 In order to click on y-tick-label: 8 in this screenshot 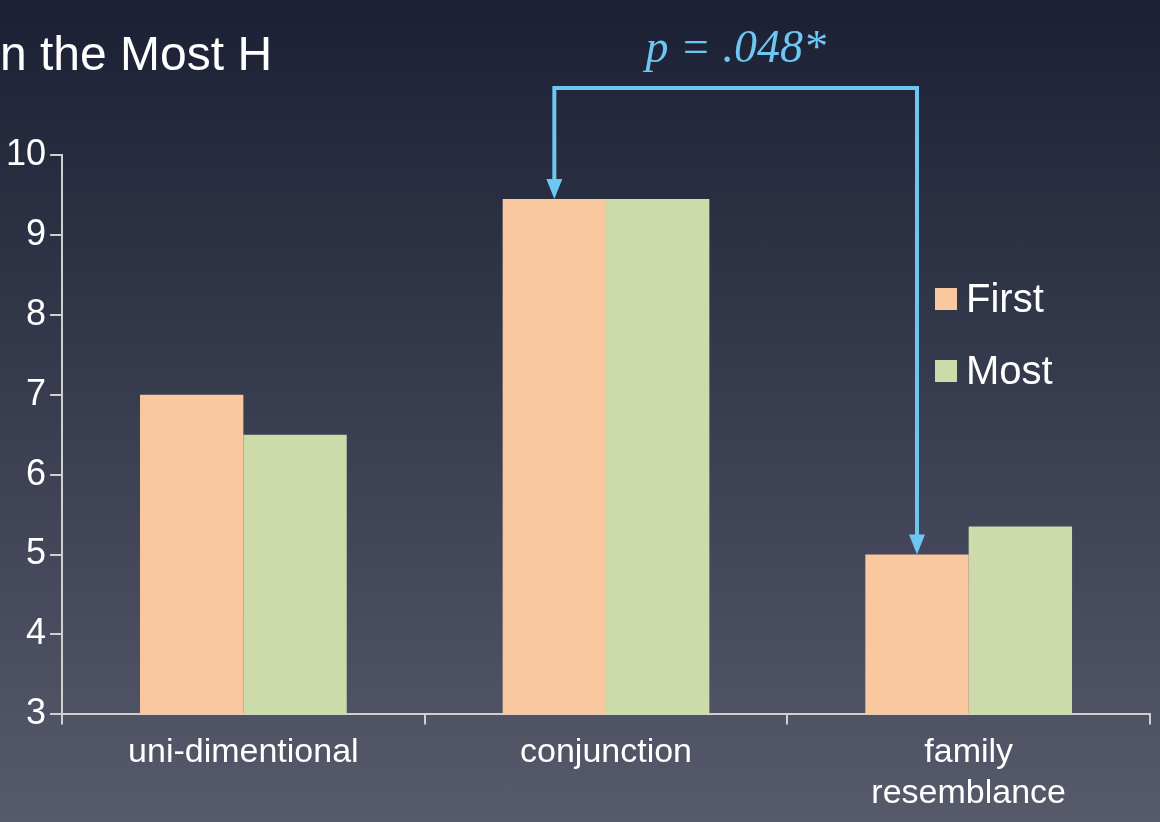, I will do `click(36, 312)`.